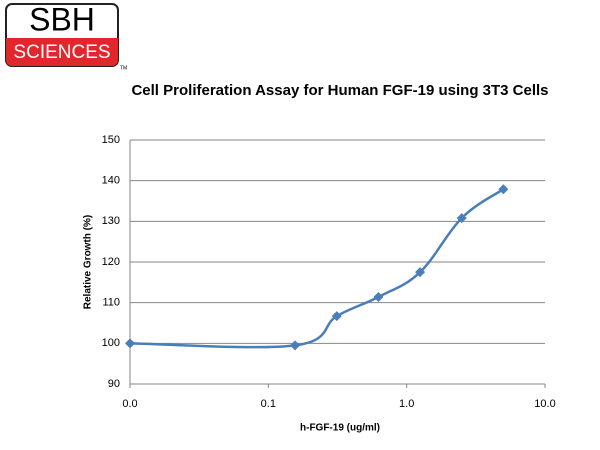 This screenshot has height=450, width=600. What do you see at coordinates (62, 19) in the screenshot?
I see `logo-name: SBH` at bounding box center [62, 19].